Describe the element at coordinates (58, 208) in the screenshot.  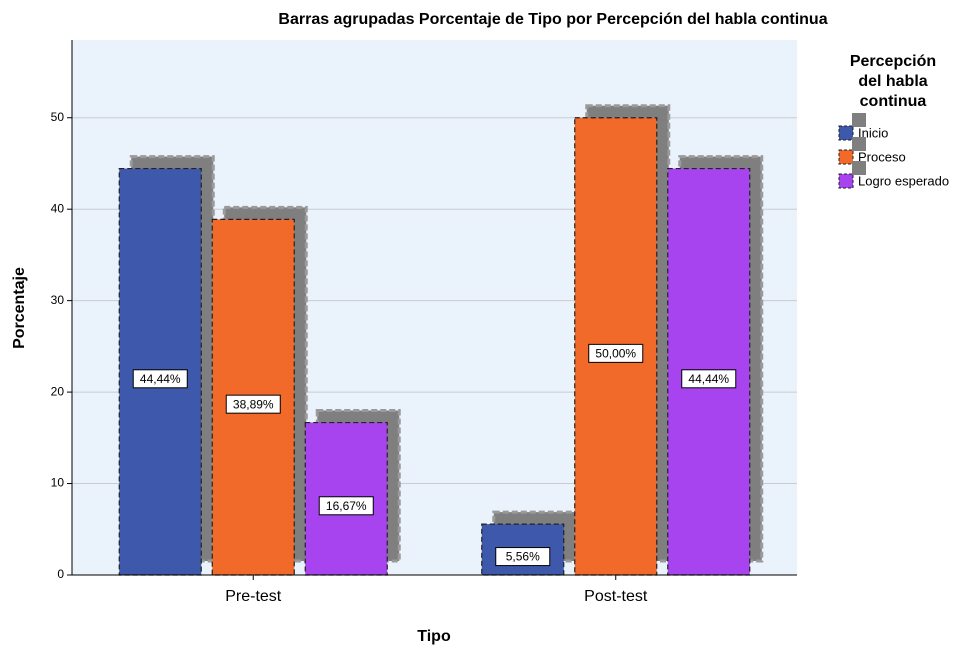
I see `y-tick-label: 40` at that location.